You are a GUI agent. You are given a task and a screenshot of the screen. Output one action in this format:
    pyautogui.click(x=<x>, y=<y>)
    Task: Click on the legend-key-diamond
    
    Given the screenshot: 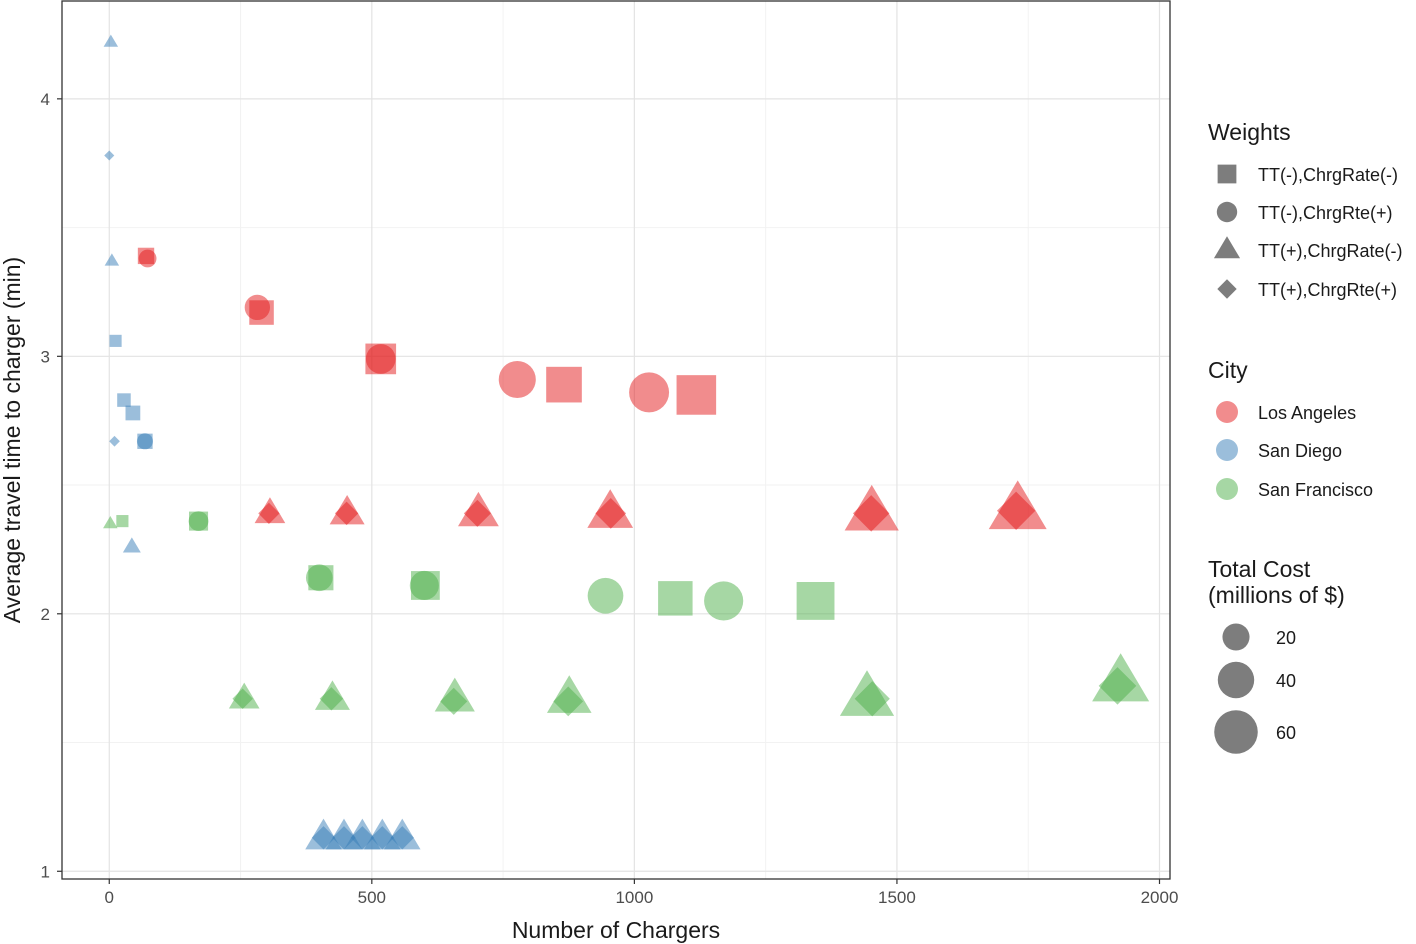 What is the action you would take?
    pyautogui.click(x=1227, y=289)
    